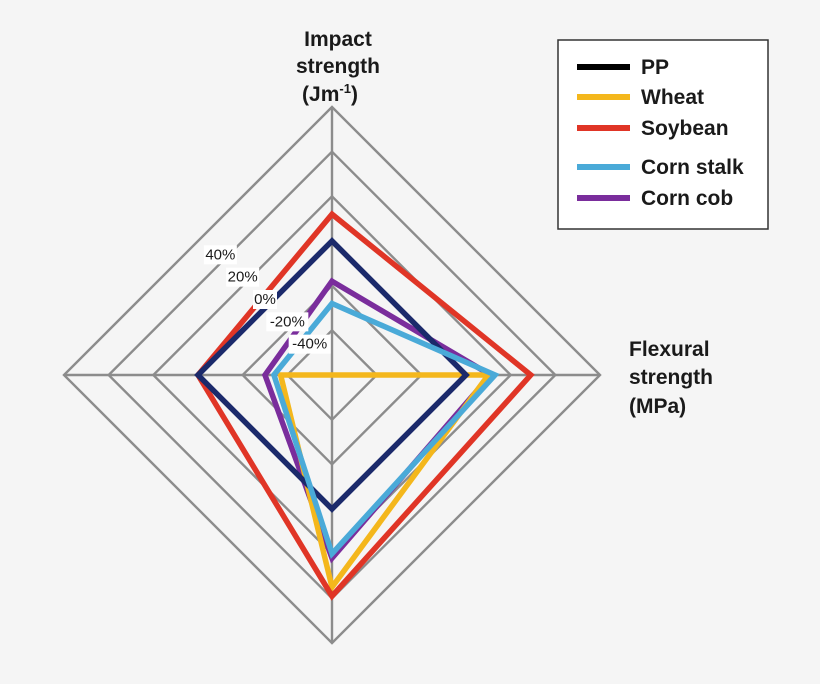  I want to click on axis-title-flexural-line1: Flexural, so click(669, 349).